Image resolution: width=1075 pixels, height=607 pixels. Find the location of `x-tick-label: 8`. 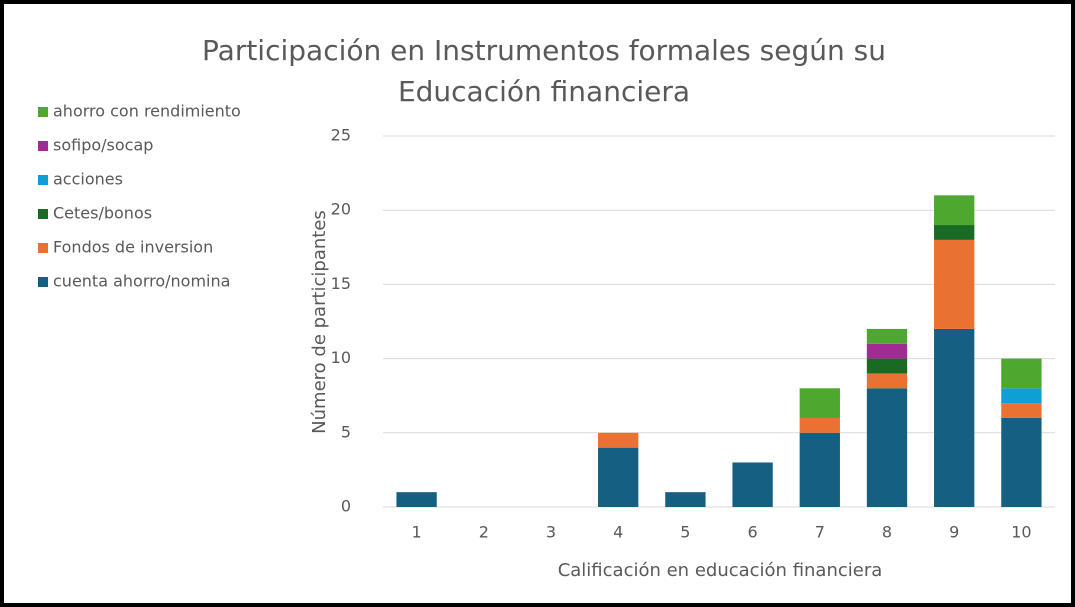

x-tick-label: 8 is located at coordinates (887, 532).